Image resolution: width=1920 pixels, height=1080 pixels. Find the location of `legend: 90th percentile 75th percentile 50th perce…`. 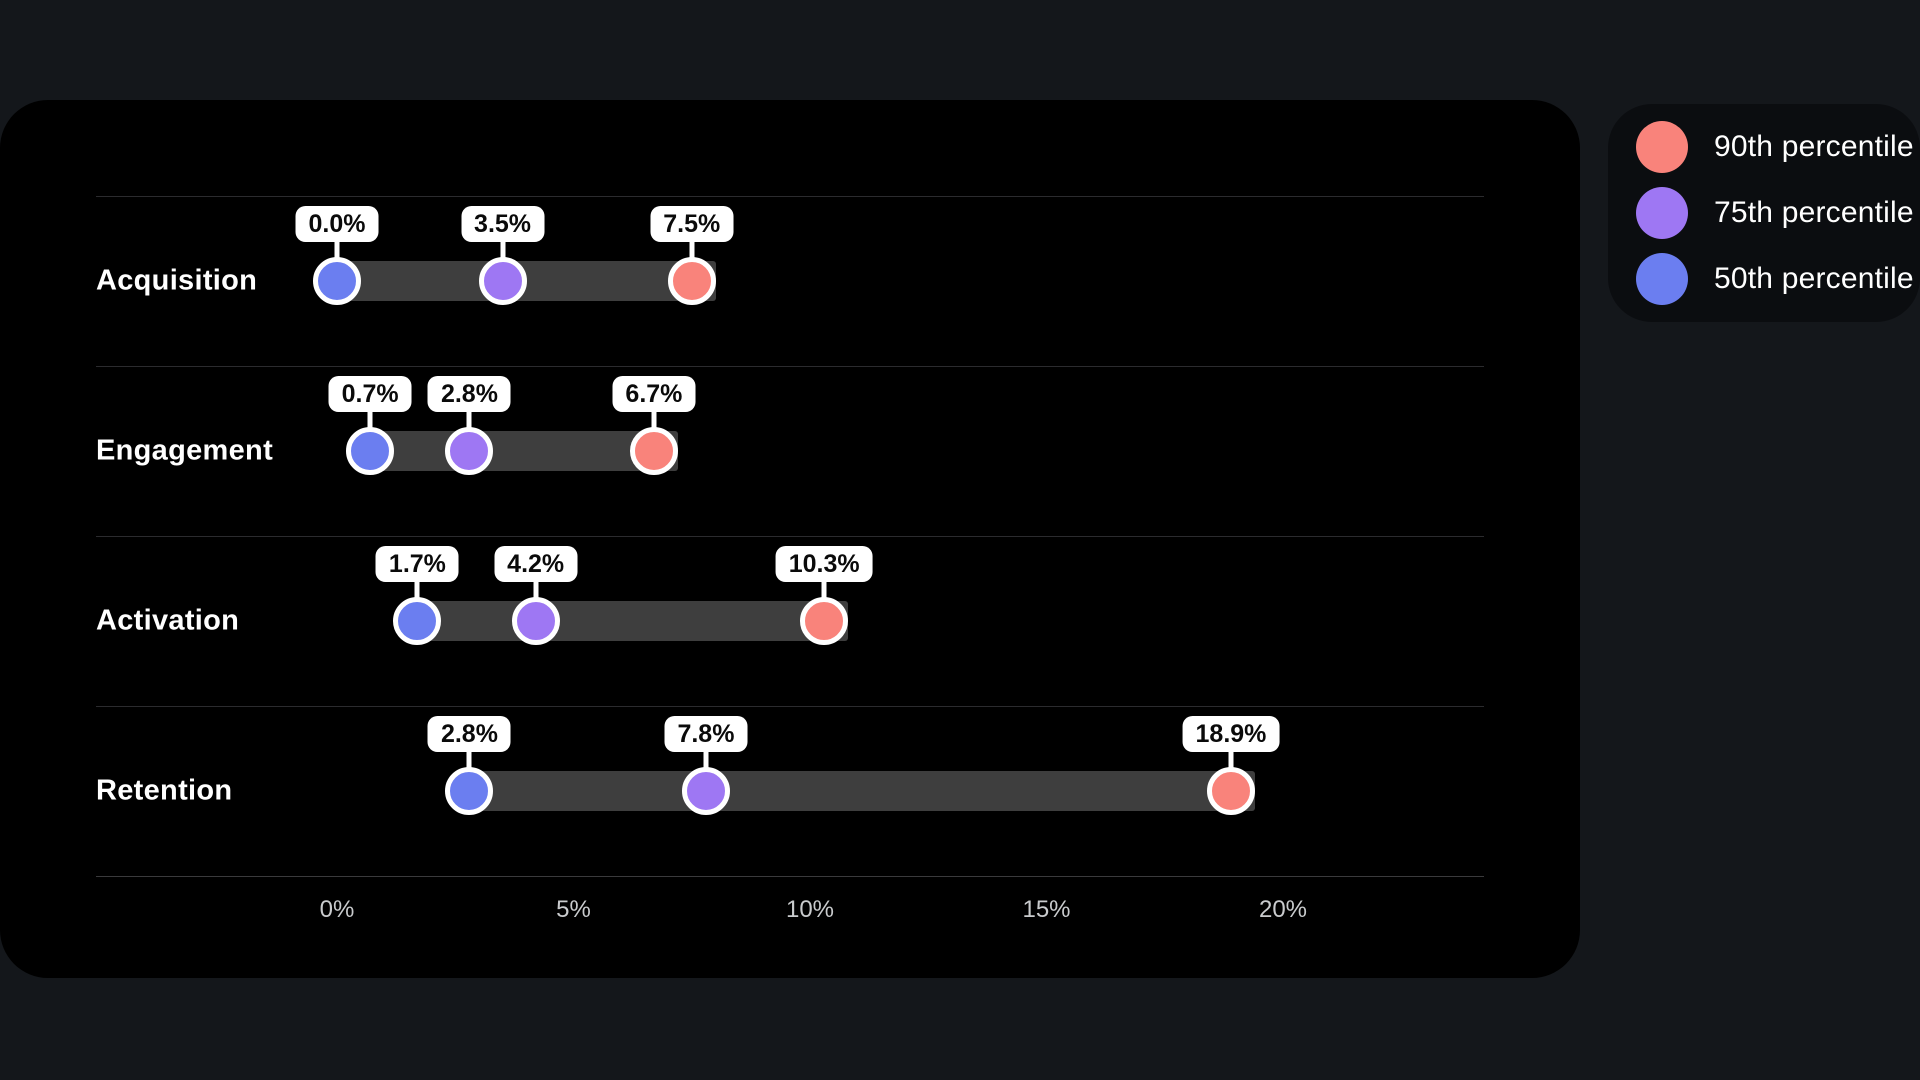

legend: 90th percentile 75th percentile 50th perce… is located at coordinates (1764, 213).